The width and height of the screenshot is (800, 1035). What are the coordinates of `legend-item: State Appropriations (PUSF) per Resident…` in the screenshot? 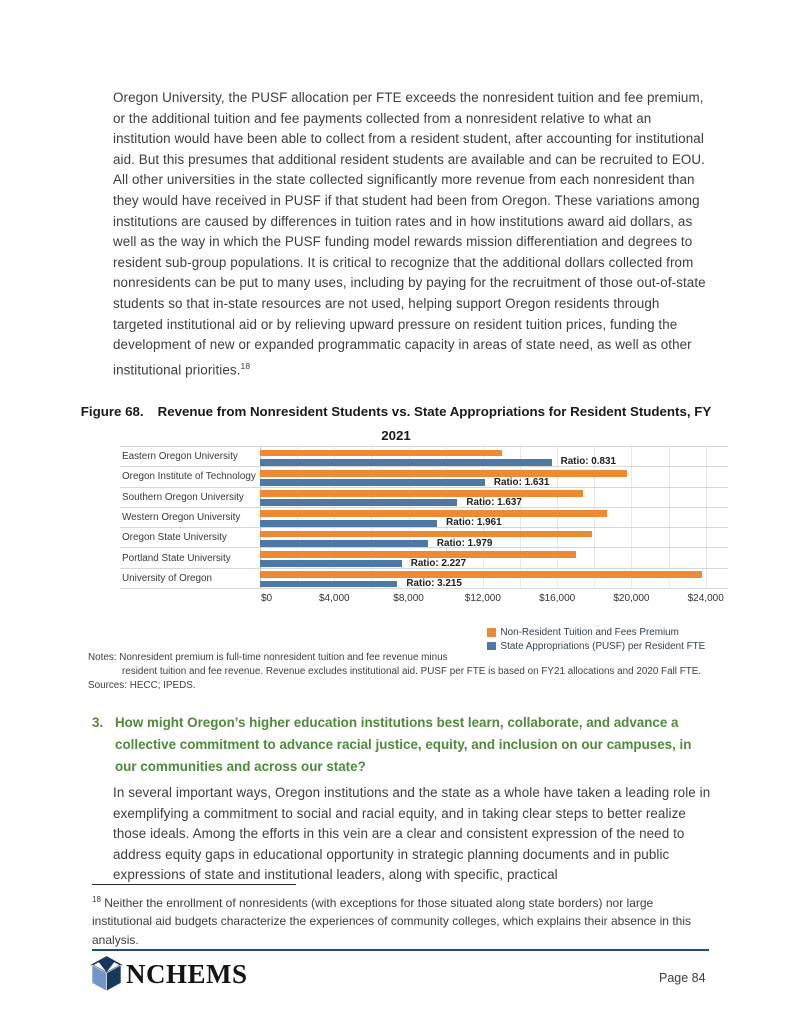 It's located at (596, 646).